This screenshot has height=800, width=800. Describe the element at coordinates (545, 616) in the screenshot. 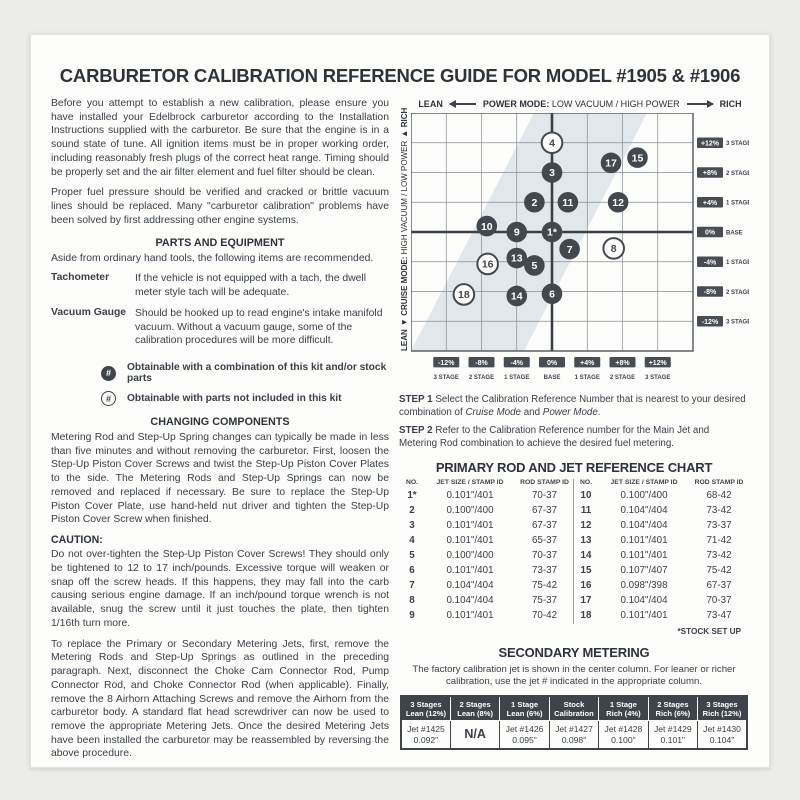

I see `primary-cell: 70-42` at that location.